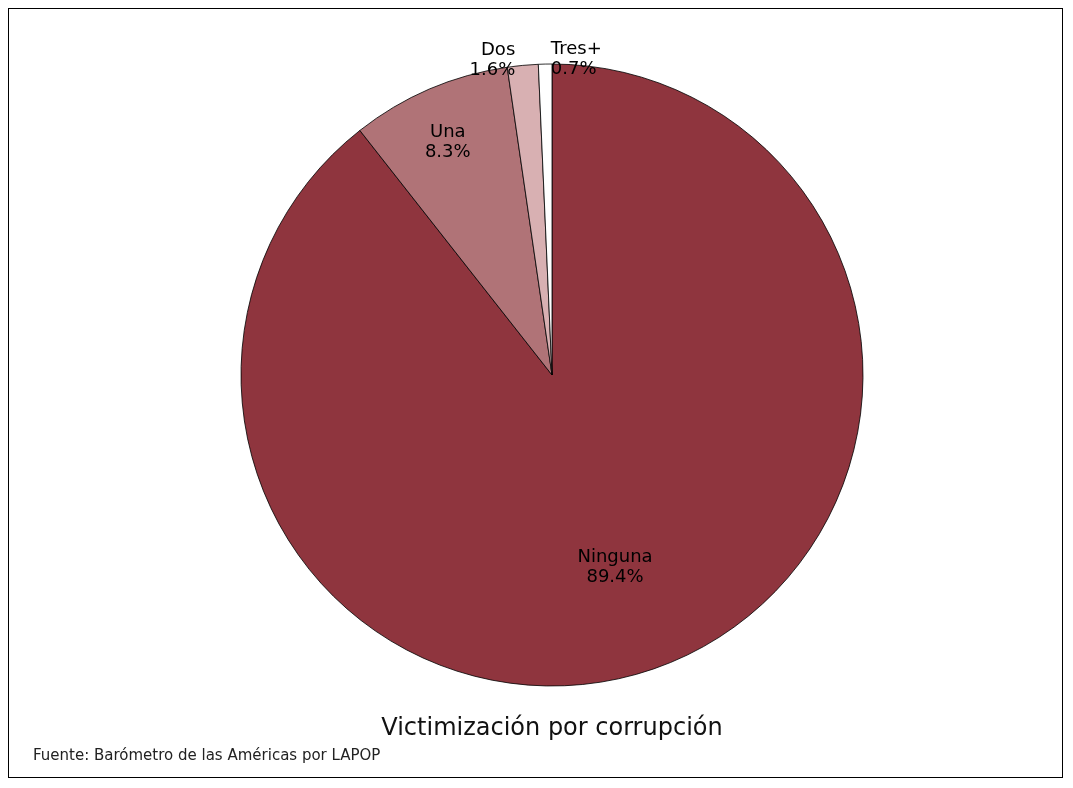 This screenshot has height=788, width=1073. Describe the element at coordinates (447, 151) in the screenshot. I see `data-label: 8.3%` at that location.